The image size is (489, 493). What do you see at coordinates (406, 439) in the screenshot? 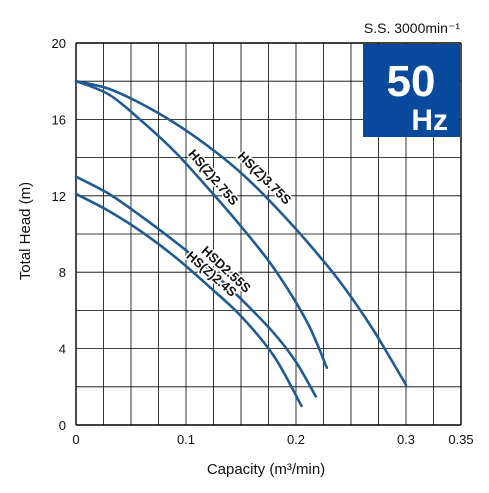
I see `x-tick-label: 0.3` at bounding box center [406, 439].